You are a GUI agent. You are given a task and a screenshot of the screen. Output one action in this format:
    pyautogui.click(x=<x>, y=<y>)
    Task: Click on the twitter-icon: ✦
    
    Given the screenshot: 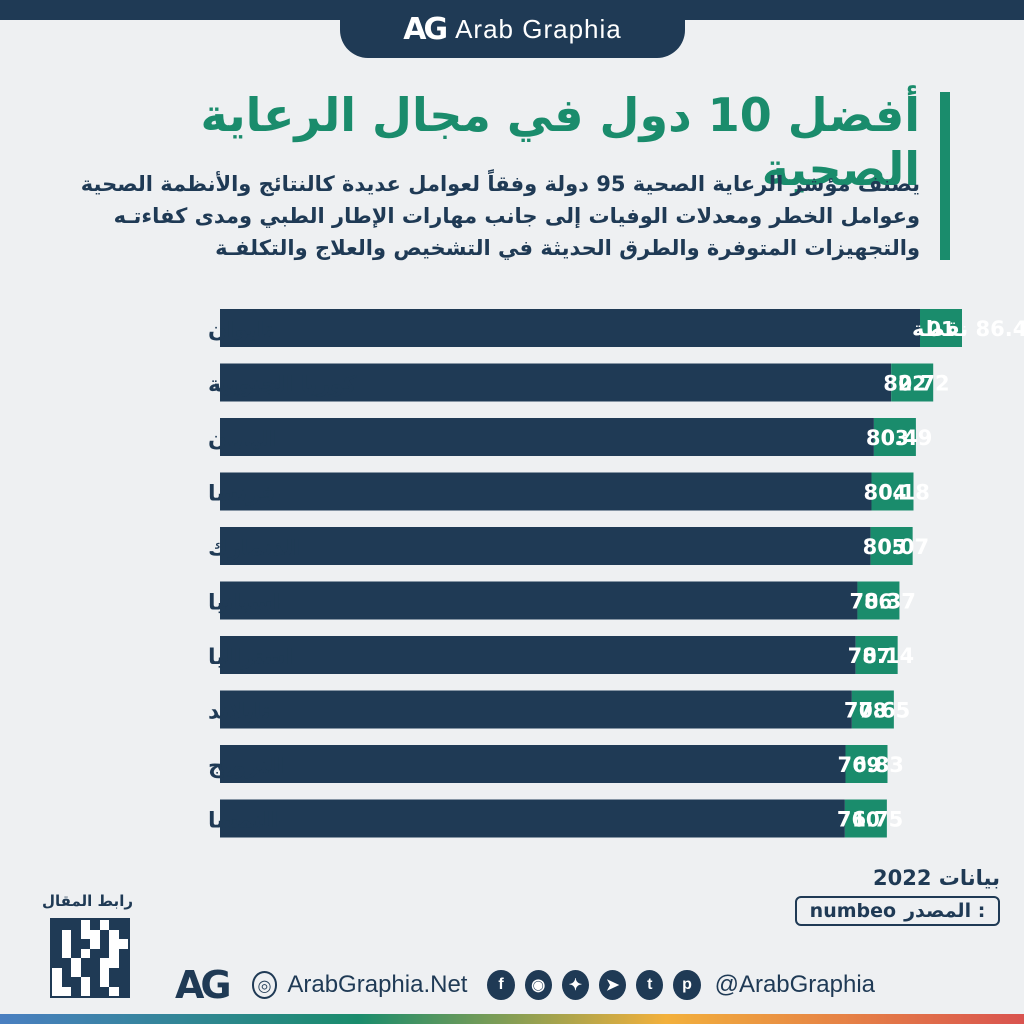 What is the action you would take?
    pyautogui.click(x=575, y=985)
    